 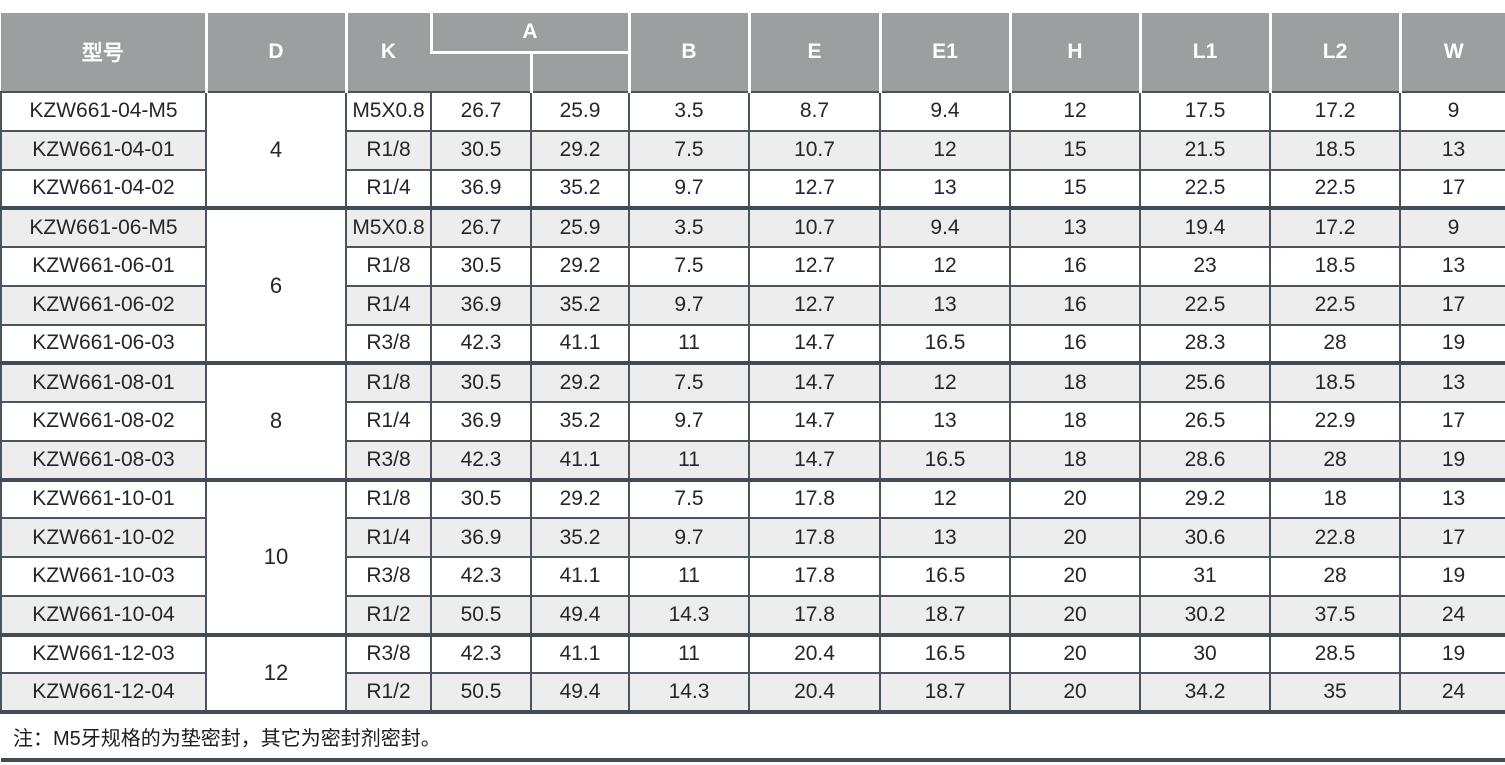 I want to click on value-cell: 24, so click(x=1452, y=692).